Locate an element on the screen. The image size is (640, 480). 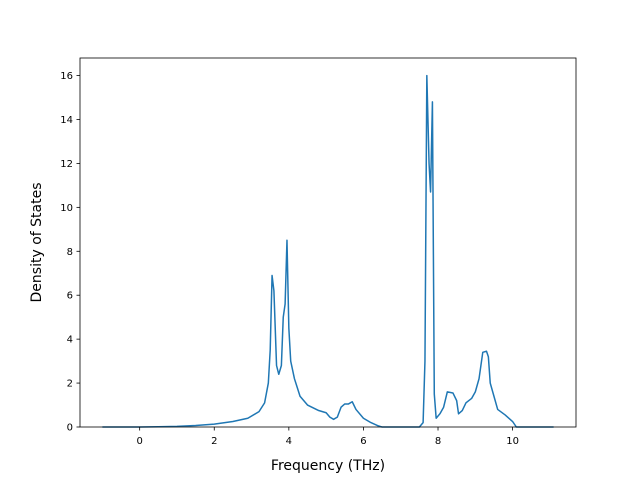
x-tick-label: 2 is located at coordinates (214, 441).